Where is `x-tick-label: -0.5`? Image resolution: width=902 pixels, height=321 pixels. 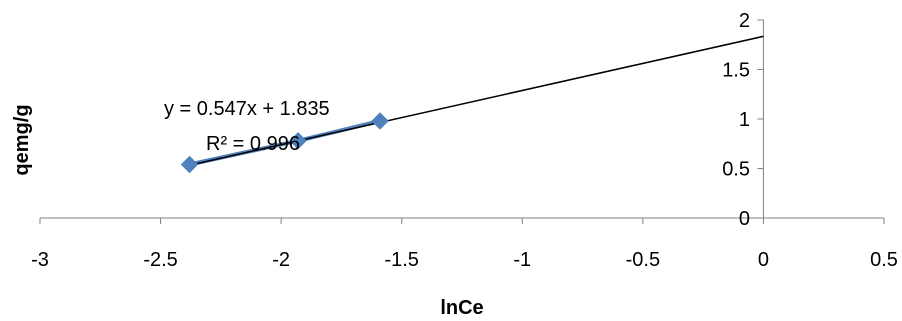 x-tick-label: -0.5 is located at coordinates (643, 260).